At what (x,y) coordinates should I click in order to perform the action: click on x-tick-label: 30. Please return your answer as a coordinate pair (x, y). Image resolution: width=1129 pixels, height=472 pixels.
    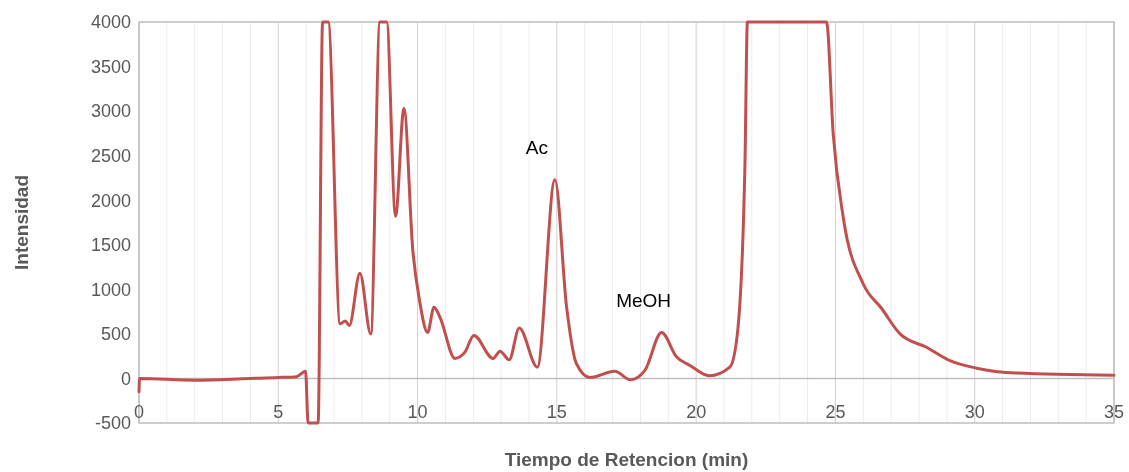
    Looking at the image, I should click on (974, 412).